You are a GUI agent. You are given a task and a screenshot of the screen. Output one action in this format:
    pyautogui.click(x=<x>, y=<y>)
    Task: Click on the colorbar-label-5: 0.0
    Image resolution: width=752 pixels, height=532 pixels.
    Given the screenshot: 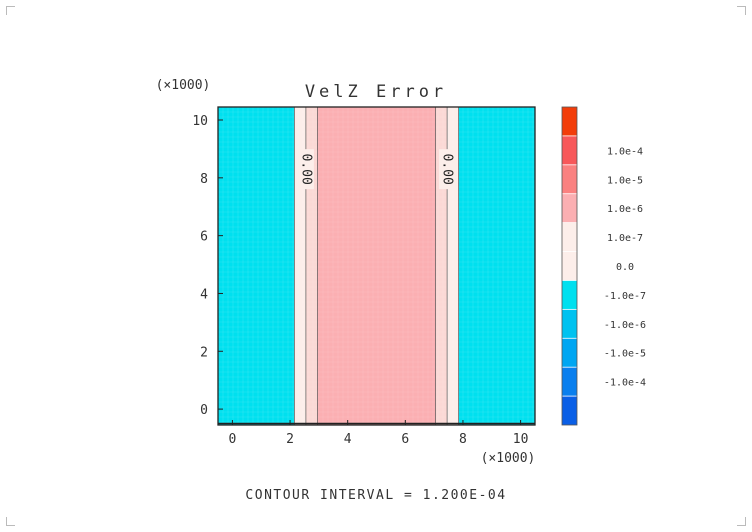 What is the action you would take?
    pyautogui.click(x=625, y=267)
    